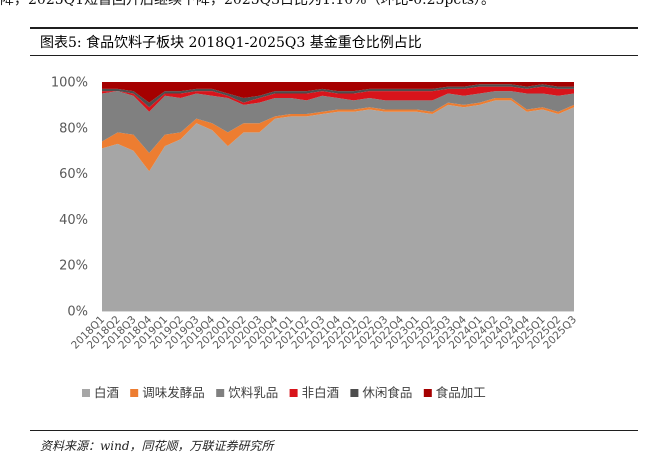 This screenshot has width=649, height=470. I want to click on figure-top-rule, so click(334, 28).